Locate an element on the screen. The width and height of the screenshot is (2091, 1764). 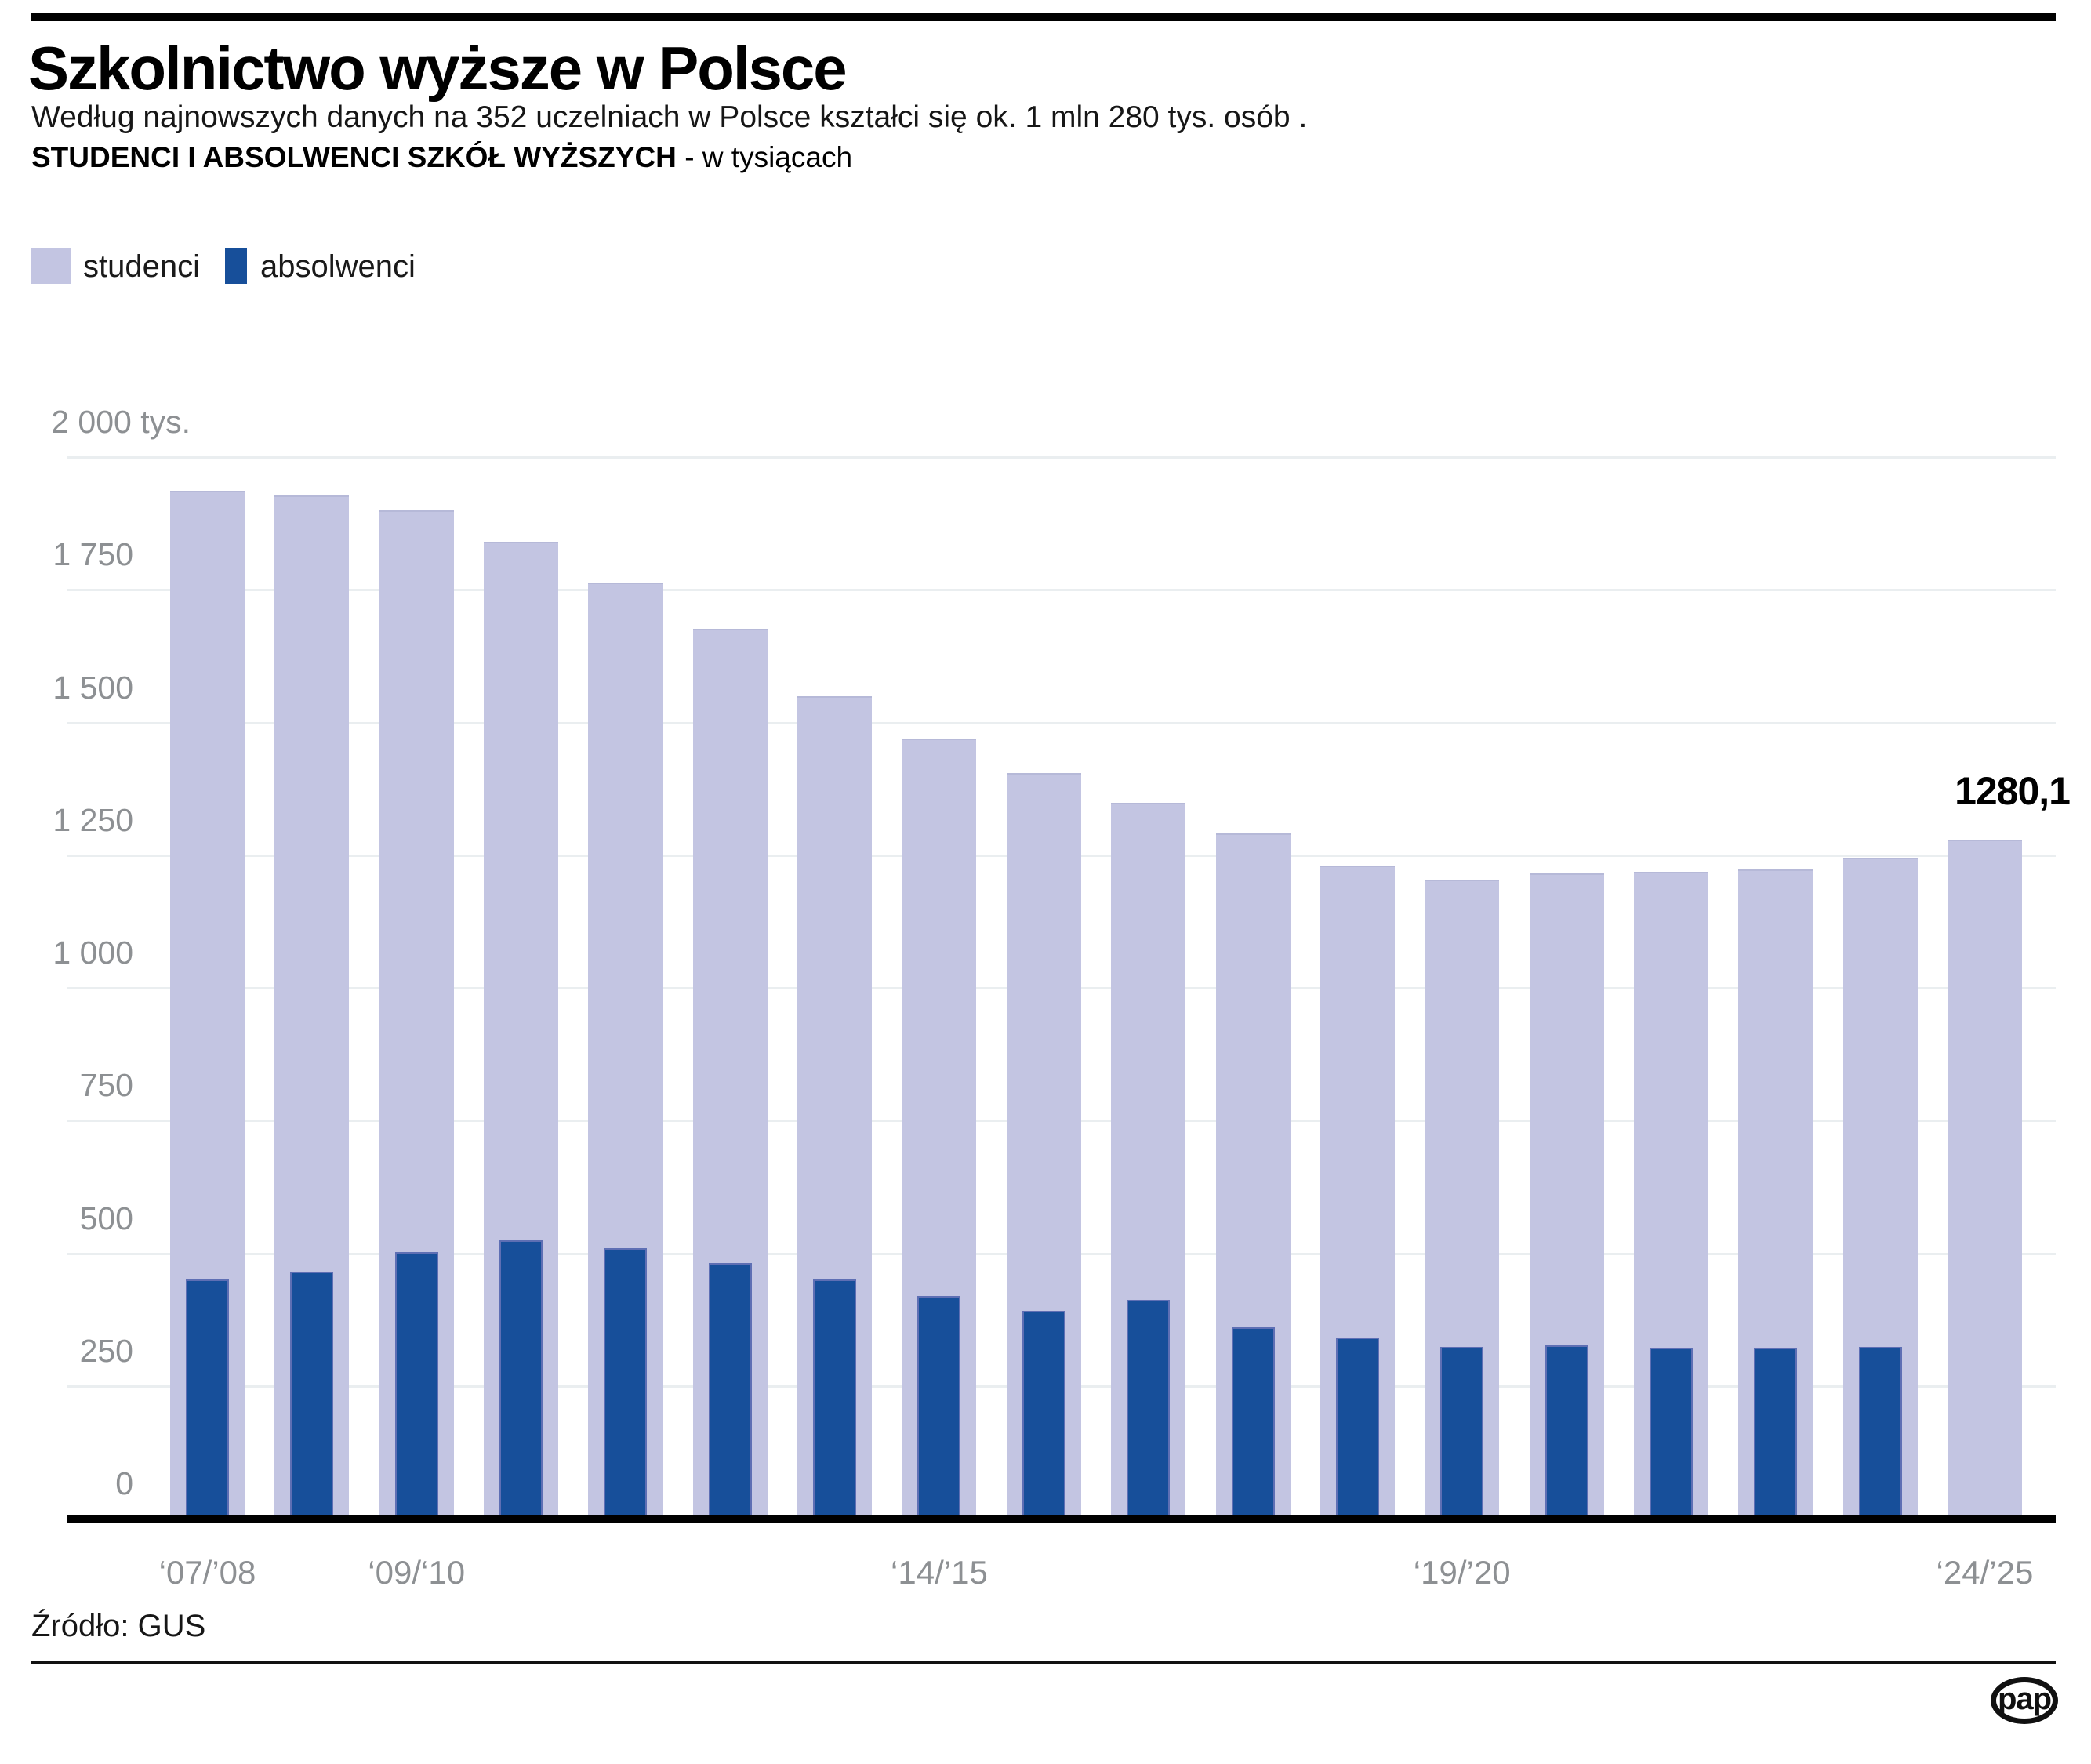
source-note: Źródło: GUS is located at coordinates (118, 1626).